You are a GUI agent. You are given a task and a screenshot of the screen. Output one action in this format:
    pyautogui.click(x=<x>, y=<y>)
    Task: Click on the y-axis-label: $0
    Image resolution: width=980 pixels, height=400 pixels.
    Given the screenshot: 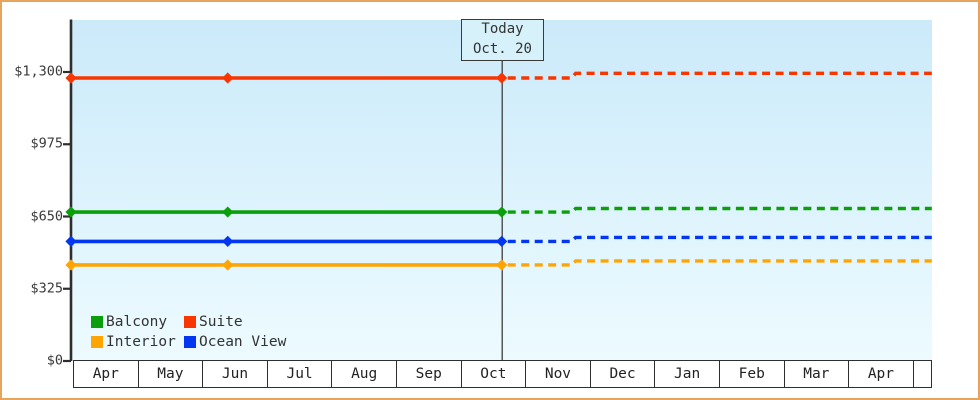 What is the action you would take?
    pyautogui.click(x=54, y=360)
    